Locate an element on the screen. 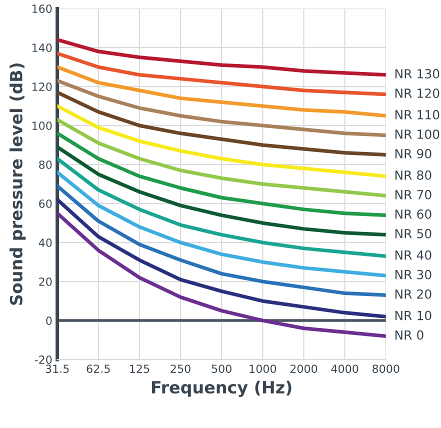  series-label: NR 10 is located at coordinates (413, 315).